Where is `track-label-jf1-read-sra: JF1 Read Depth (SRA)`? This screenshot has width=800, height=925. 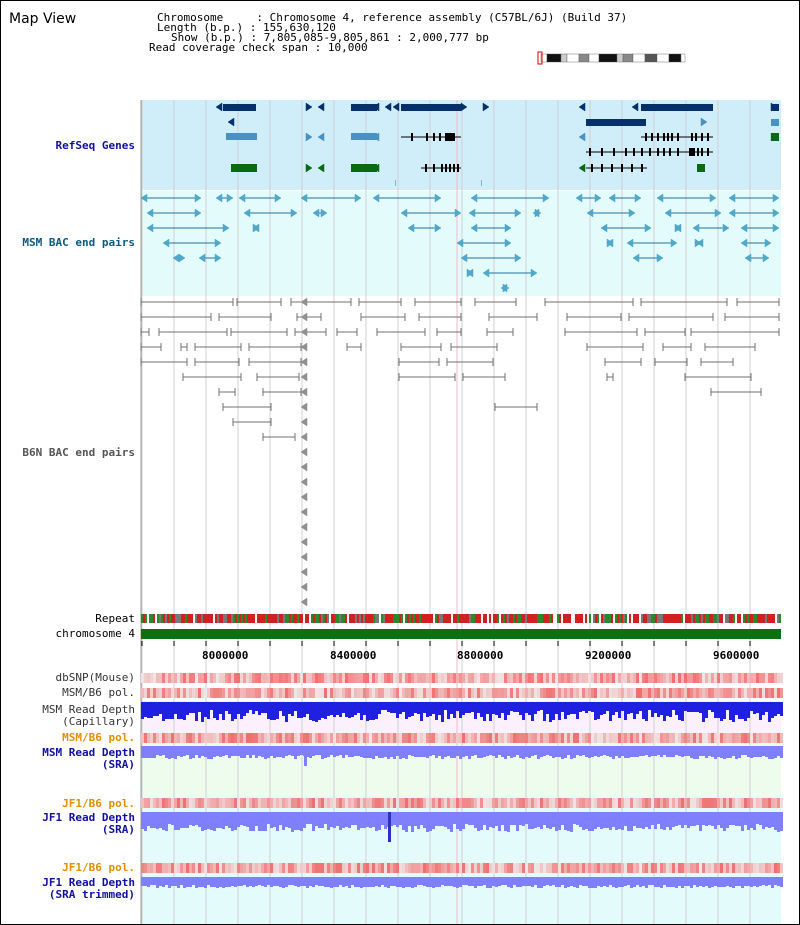 track-label-jf1-read-sra: JF1 Read Depth (SRA) is located at coordinates (68, 824).